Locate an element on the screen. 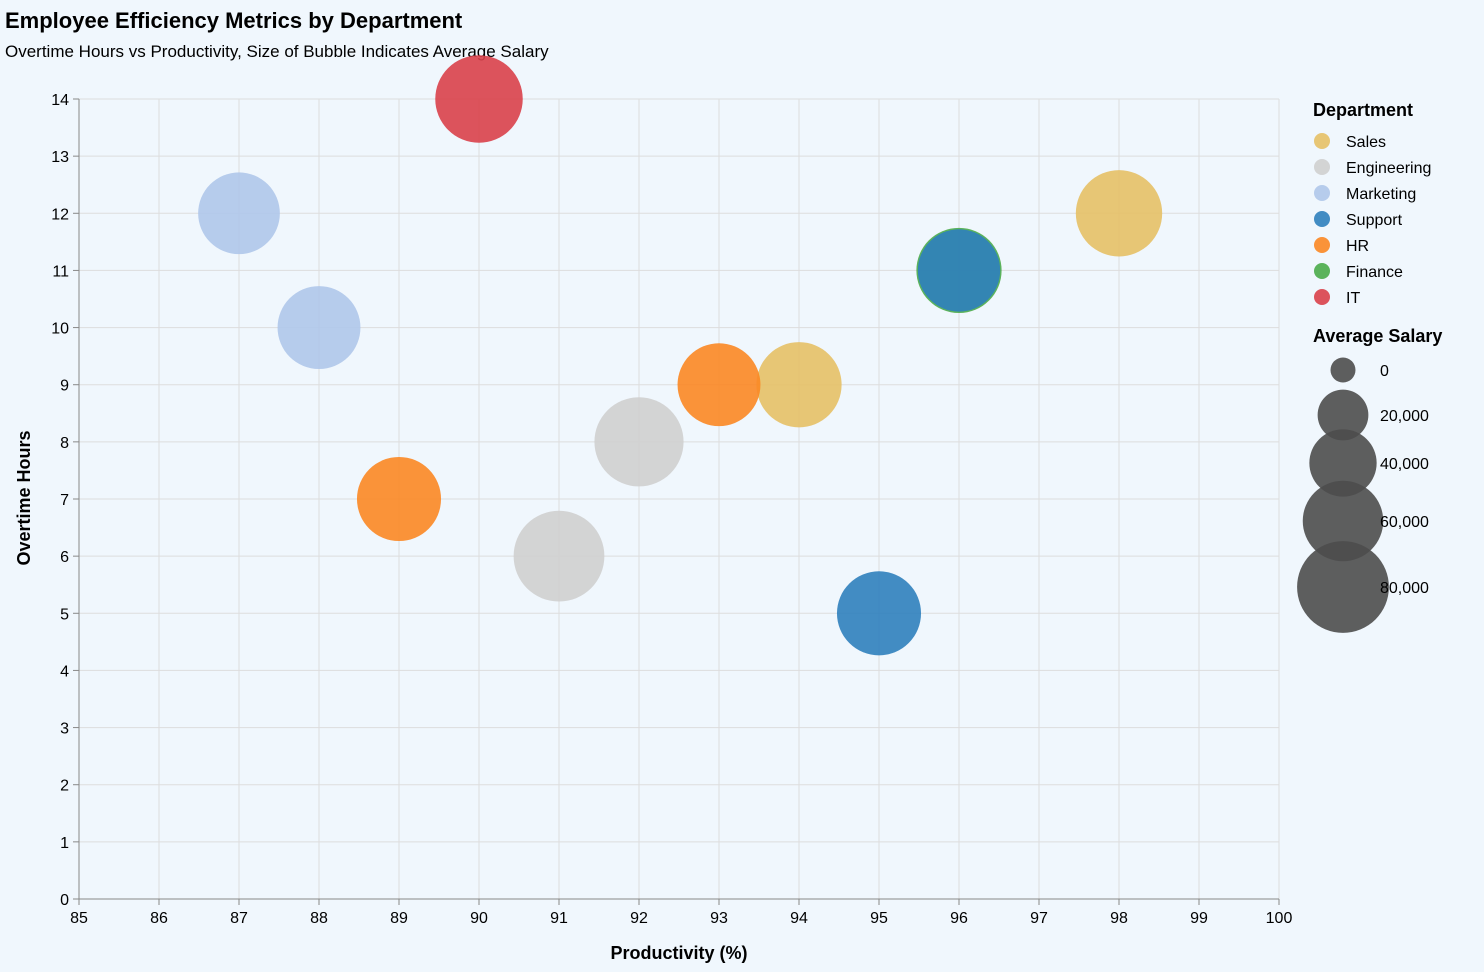 This screenshot has height=972, width=1484. legend-color-title: Department is located at coordinates (1363, 110).